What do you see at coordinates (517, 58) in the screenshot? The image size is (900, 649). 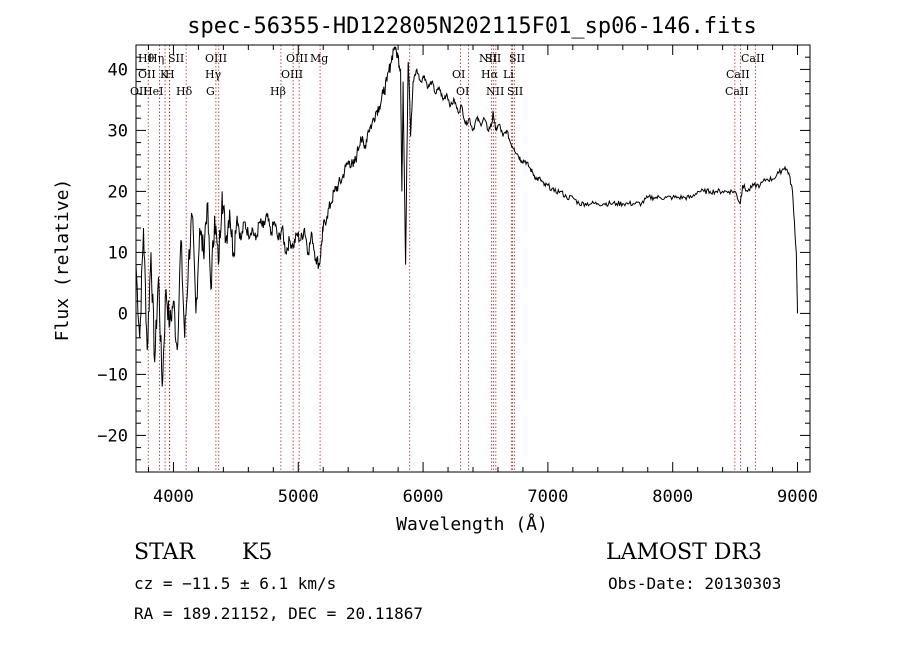 I see `line-label-24: SII` at bounding box center [517, 58].